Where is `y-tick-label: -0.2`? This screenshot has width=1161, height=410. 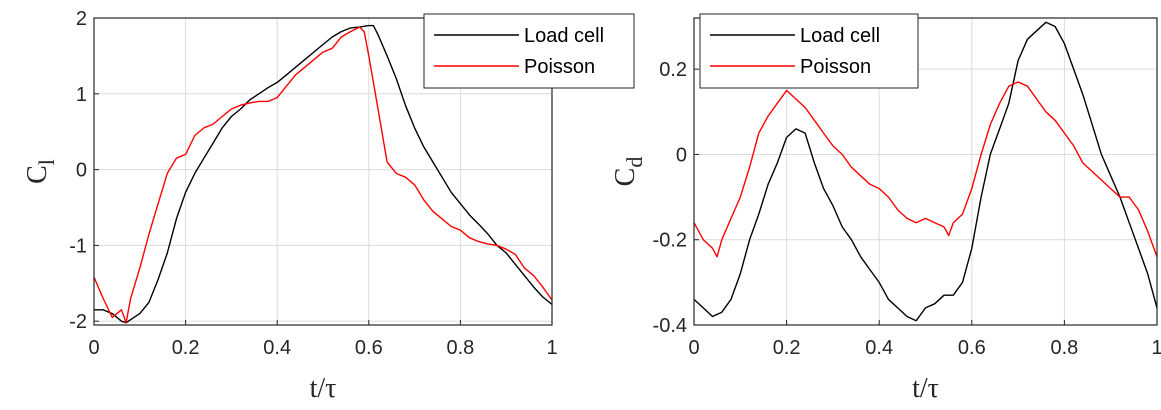
y-tick-label: -0.2 is located at coordinates (670, 241).